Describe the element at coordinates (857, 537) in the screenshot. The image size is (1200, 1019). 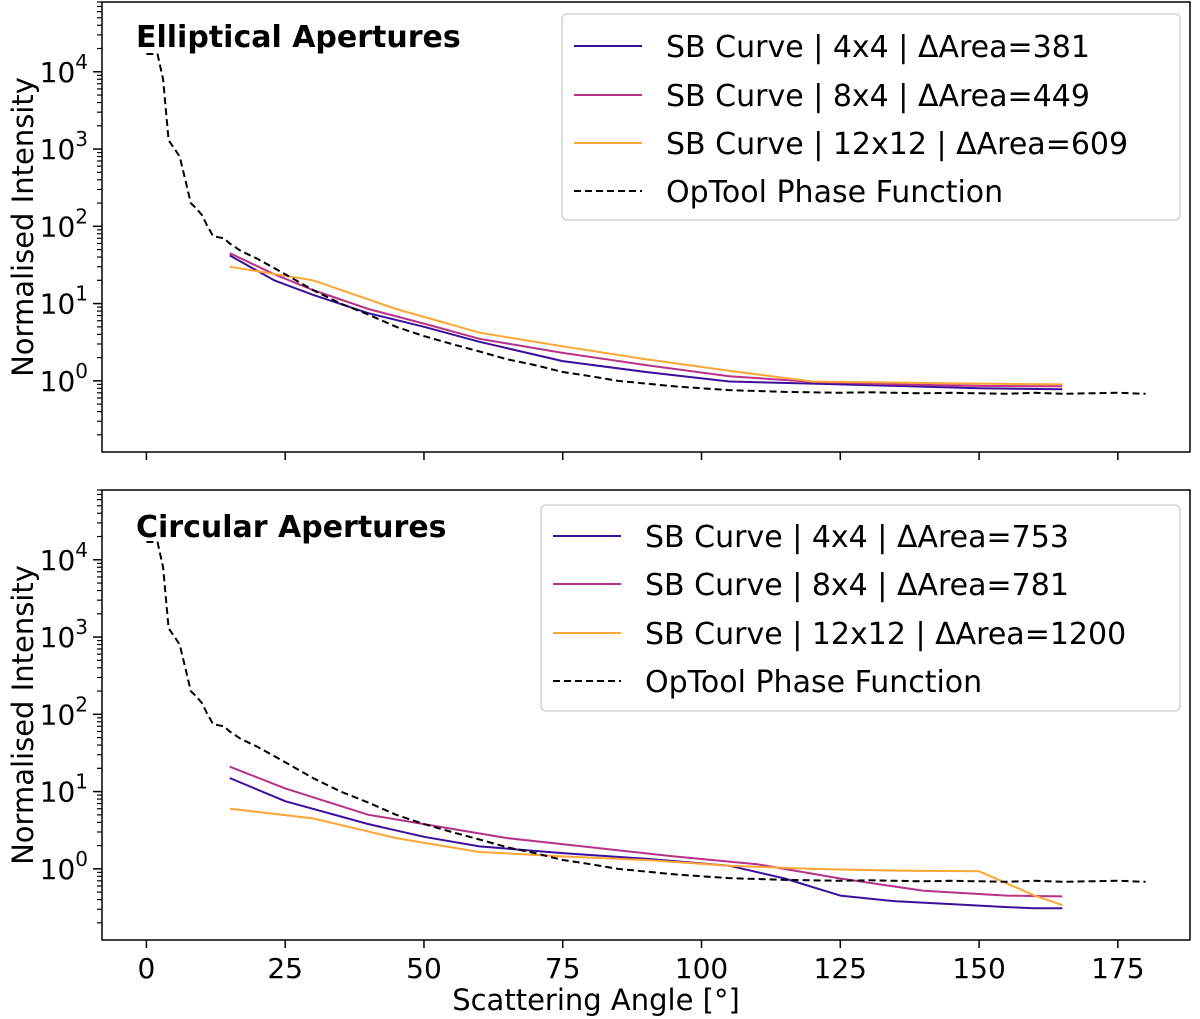
I see `legend-entry-0: SB Curve | 4x4 | ΔArea=753` at that location.